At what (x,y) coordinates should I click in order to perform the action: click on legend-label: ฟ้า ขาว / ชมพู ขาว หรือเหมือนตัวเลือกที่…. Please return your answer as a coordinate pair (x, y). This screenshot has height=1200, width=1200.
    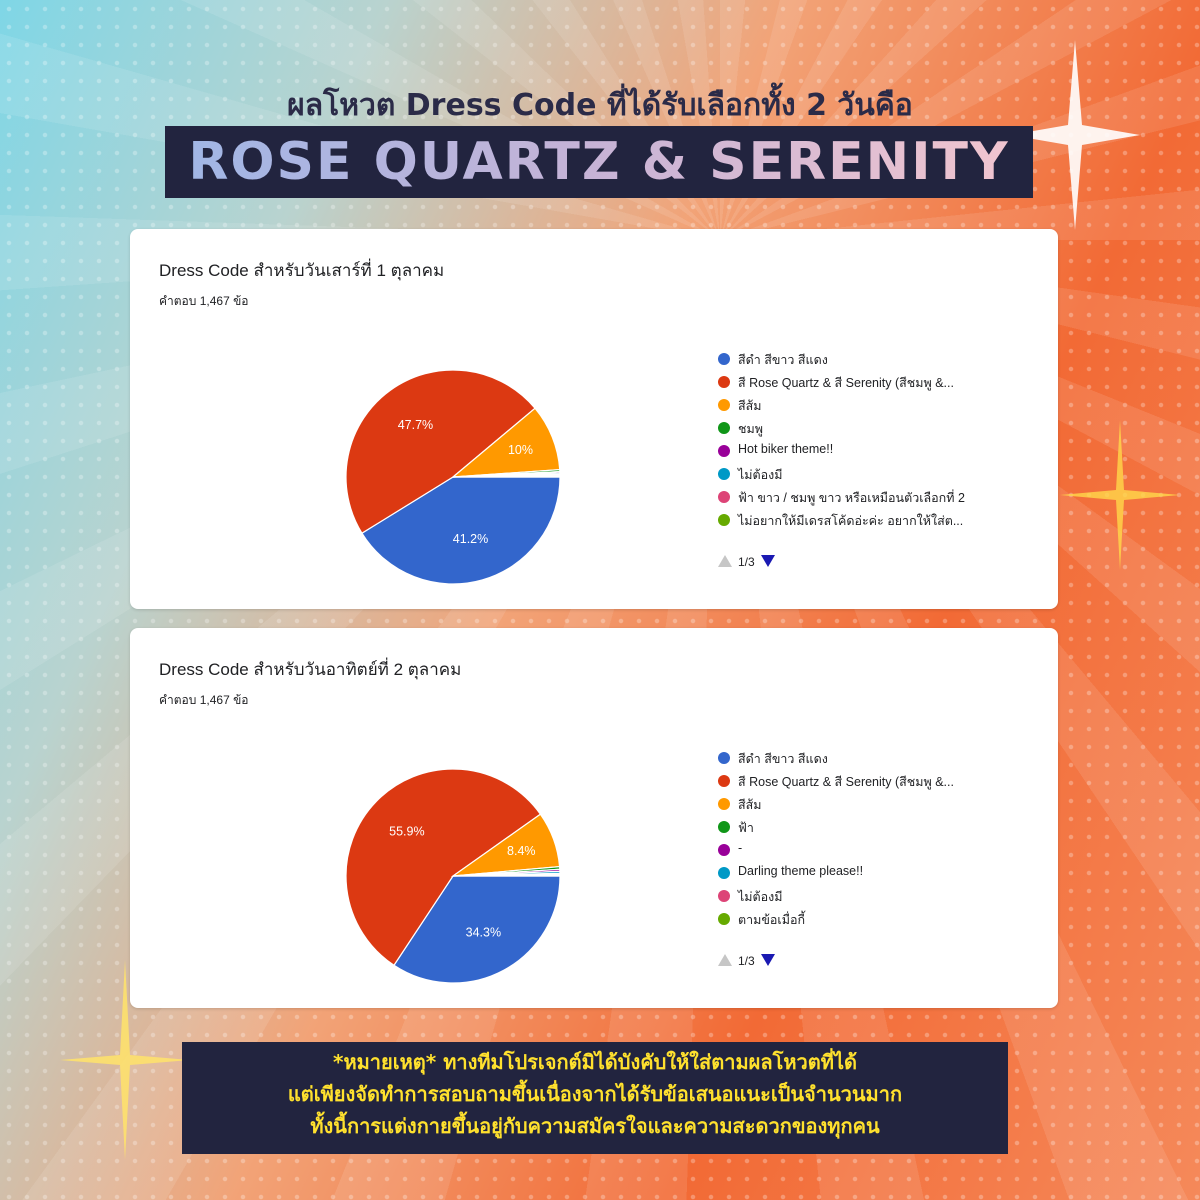
    Looking at the image, I should click on (851, 498).